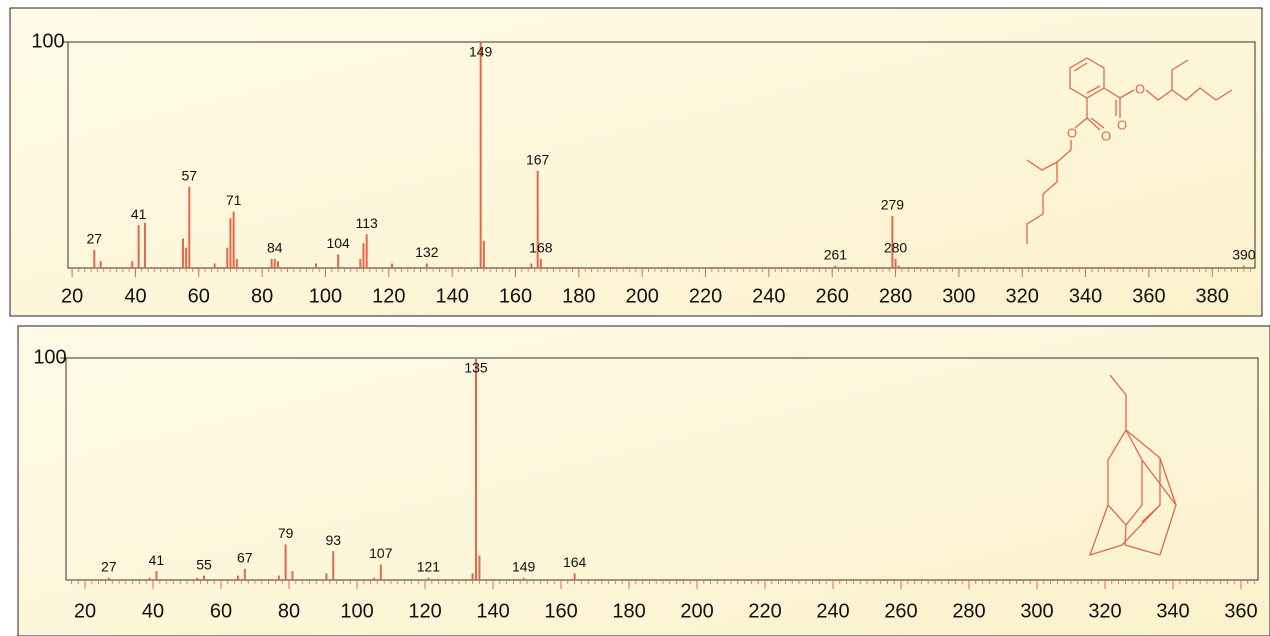  Describe the element at coordinates (366, 223) in the screenshot. I see `peak-label: 113` at that location.